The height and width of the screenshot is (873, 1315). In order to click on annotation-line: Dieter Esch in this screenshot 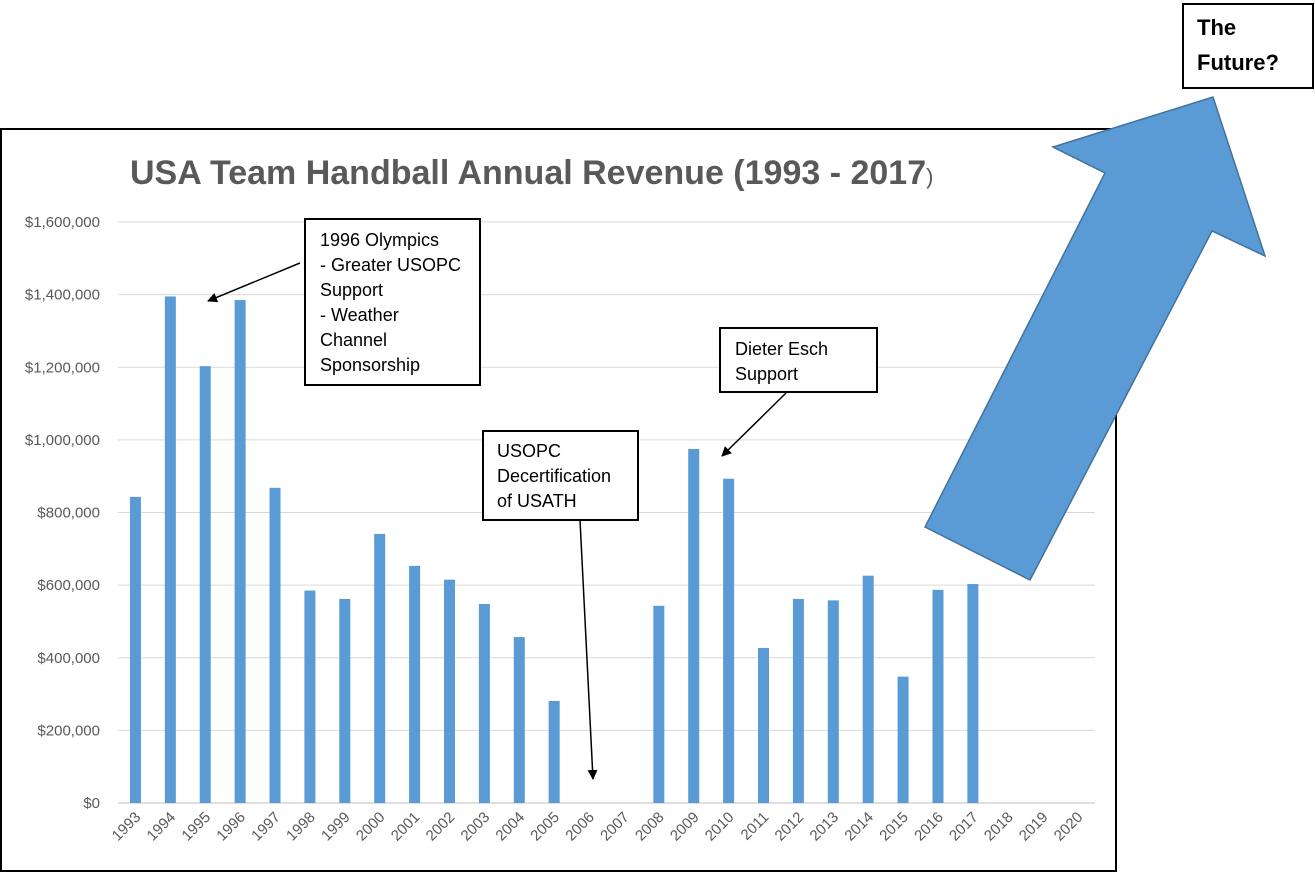, I will do `click(781, 349)`.